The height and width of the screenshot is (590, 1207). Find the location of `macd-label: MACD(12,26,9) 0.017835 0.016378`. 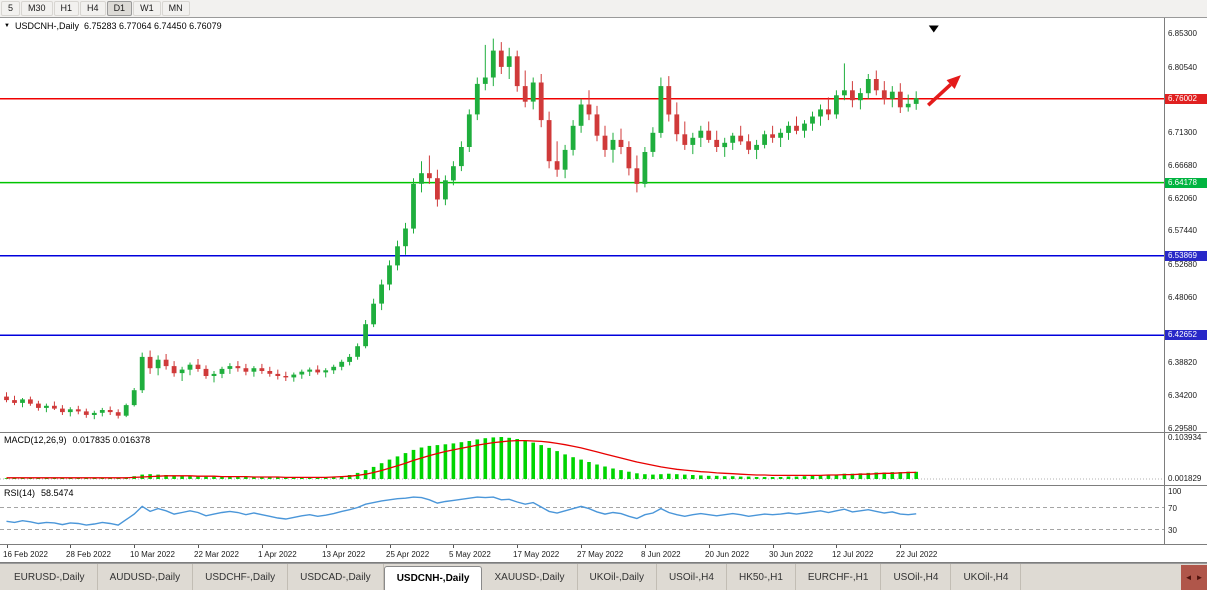

macd-label: MACD(12,26,9) 0.017835 0.016378 is located at coordinates (77, 440).